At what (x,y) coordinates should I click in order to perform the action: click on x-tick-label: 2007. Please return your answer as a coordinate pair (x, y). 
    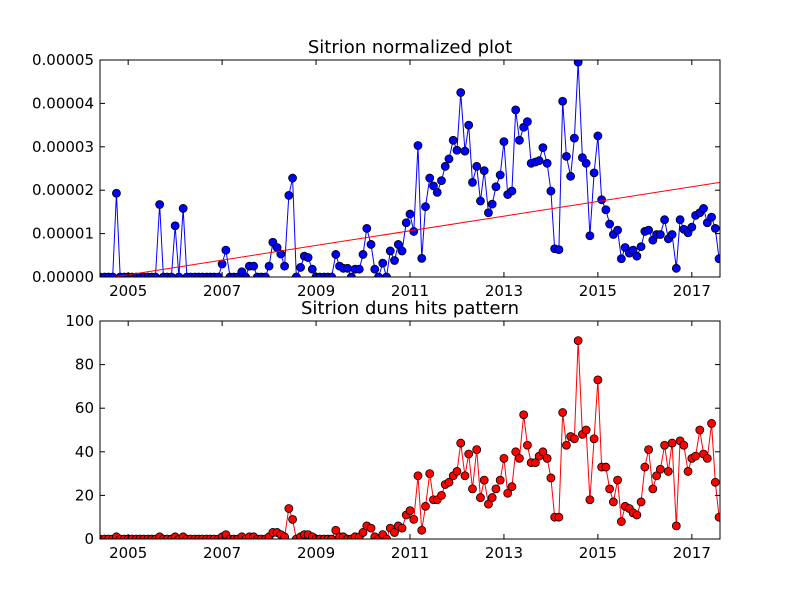
    Looking at the image, I should click on (222, 291).